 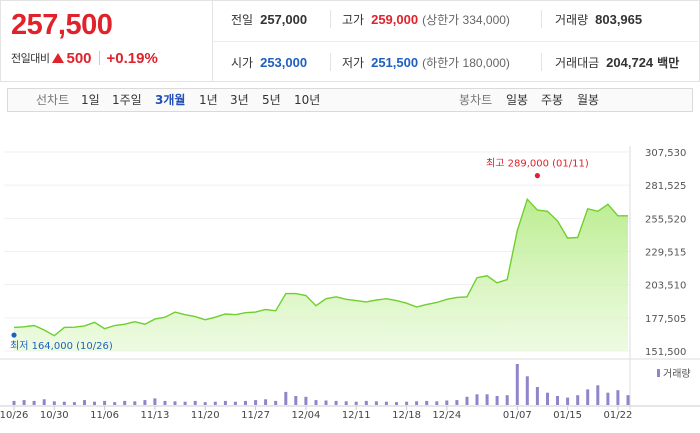 I want to click on stat-open: 시가 253,000, so click(x=269, y=62).